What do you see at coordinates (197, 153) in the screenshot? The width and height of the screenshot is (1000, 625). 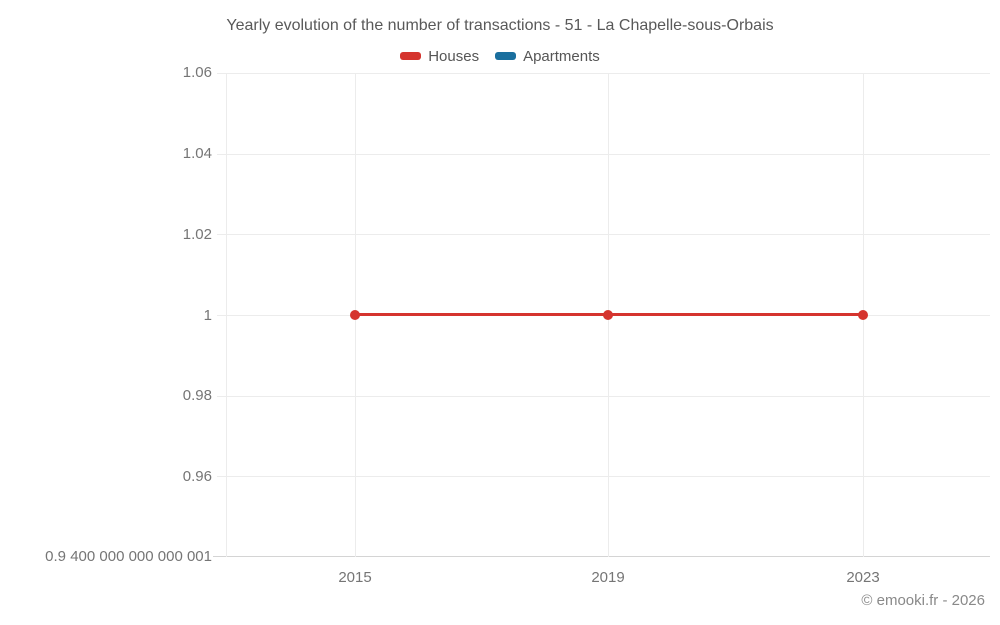 I see `y-tick-label: 1.04` at bounding box center [197, 153].